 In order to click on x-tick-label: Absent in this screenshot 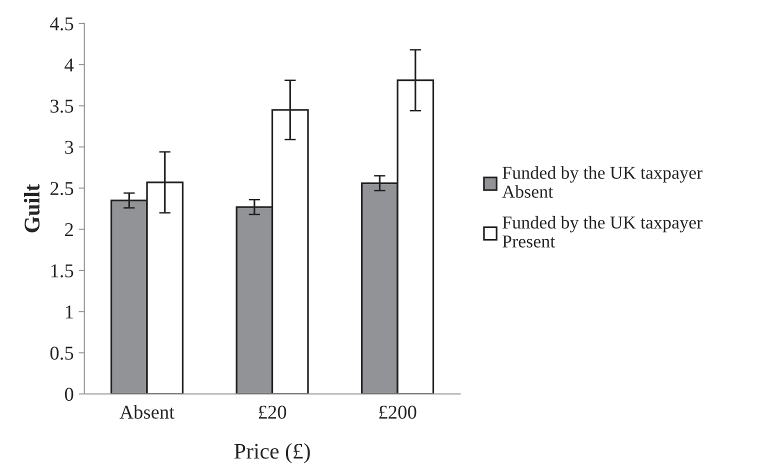, I will do `click(147, 412)`.